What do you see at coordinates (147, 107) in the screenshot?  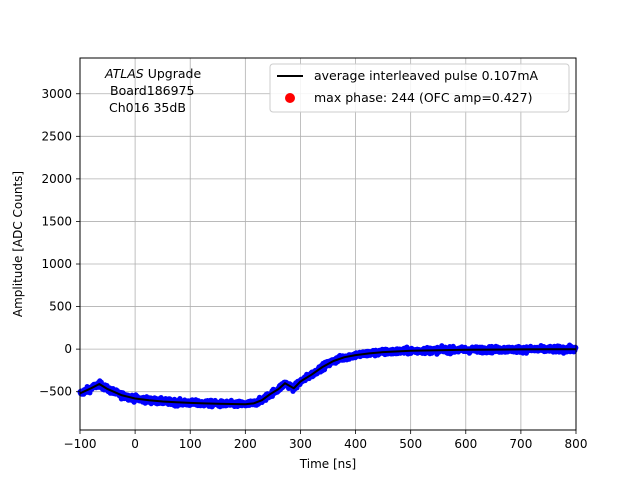 I see `annotation-line-3: Ch016 35dB` at bounding box center [147, 107].